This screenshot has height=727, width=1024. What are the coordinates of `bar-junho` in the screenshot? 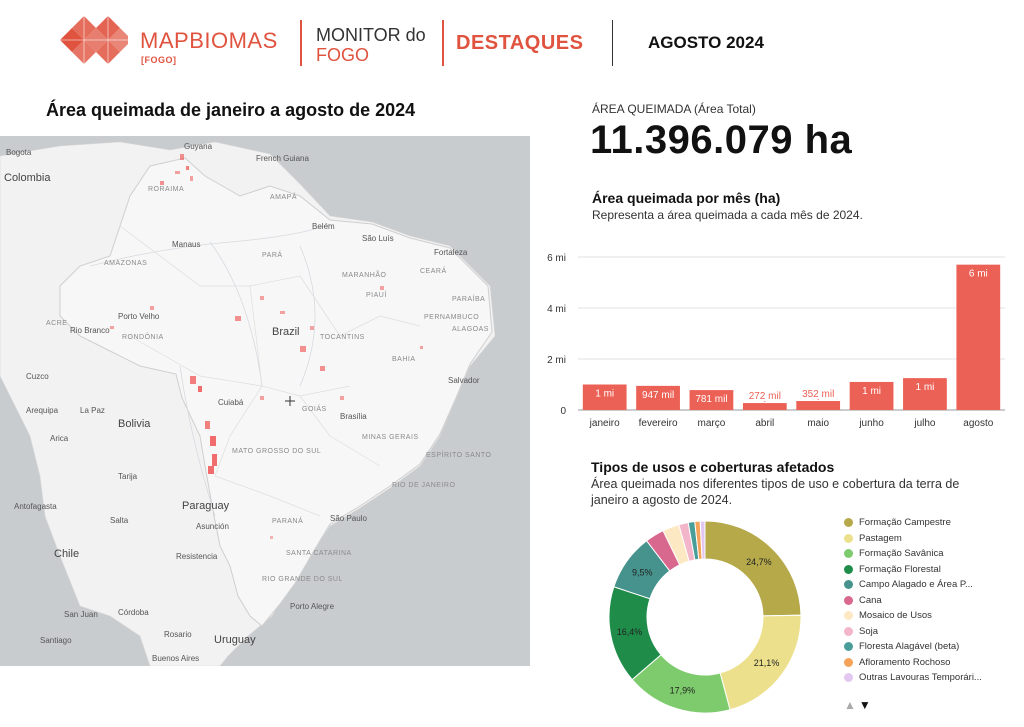 It's located at (871, 395).